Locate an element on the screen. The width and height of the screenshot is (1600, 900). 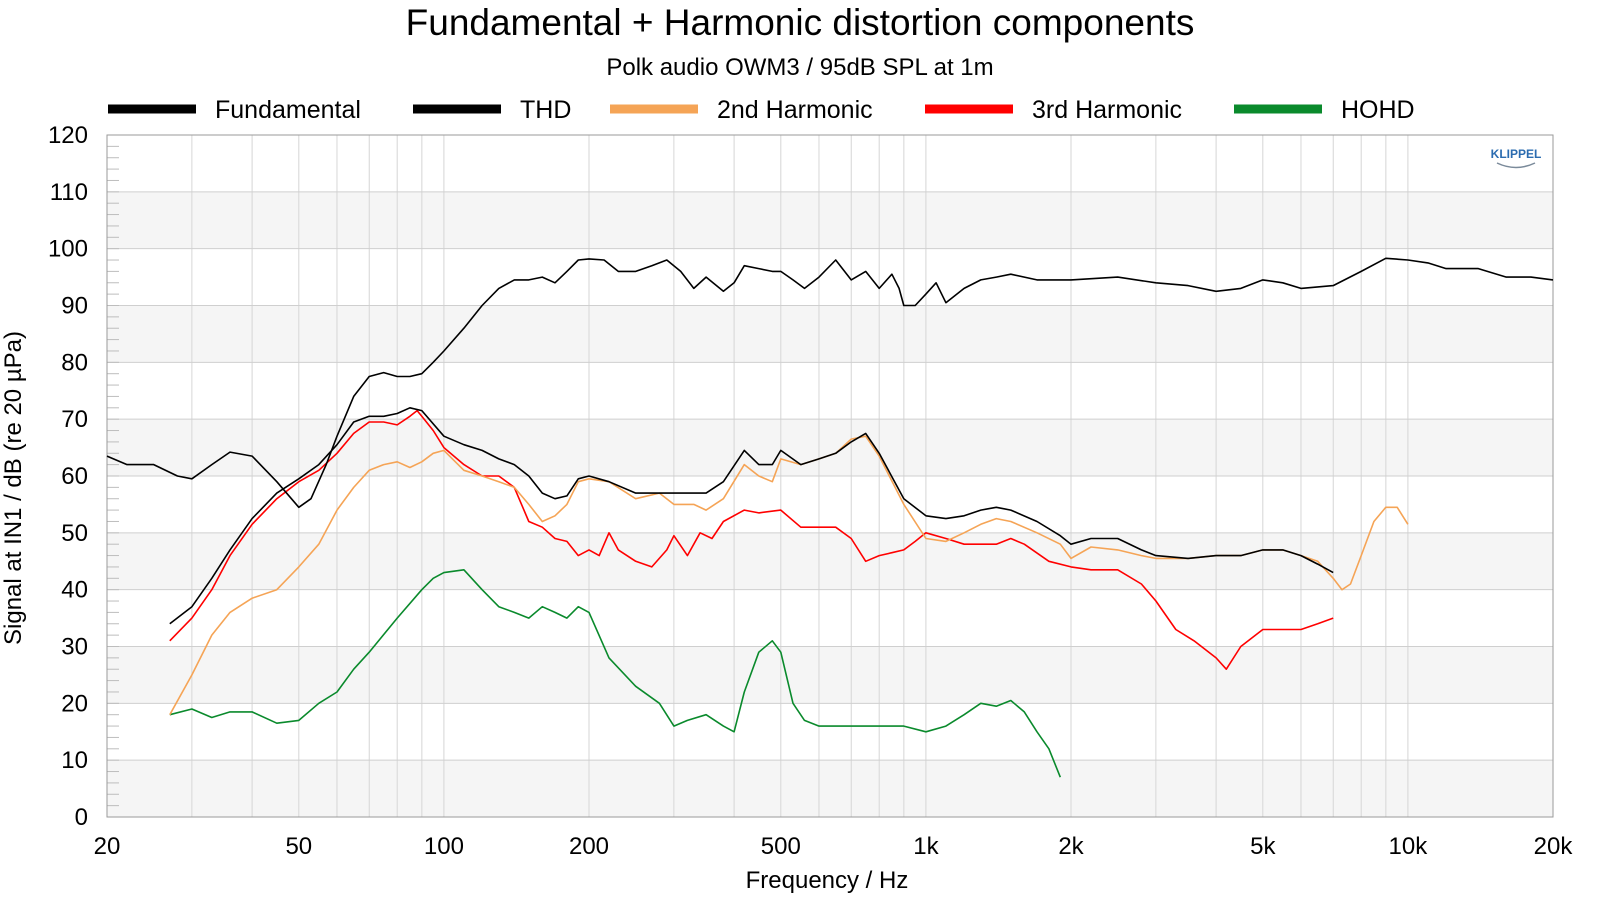
y-tick-label: 70 is located at coordinates (74, 419).